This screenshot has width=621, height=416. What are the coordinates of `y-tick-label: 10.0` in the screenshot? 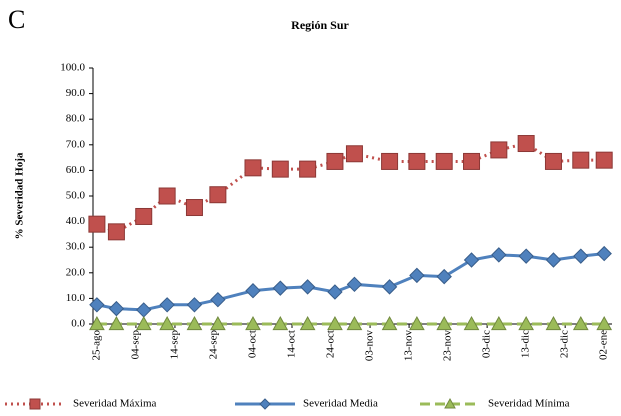 It's located at (76, 298).